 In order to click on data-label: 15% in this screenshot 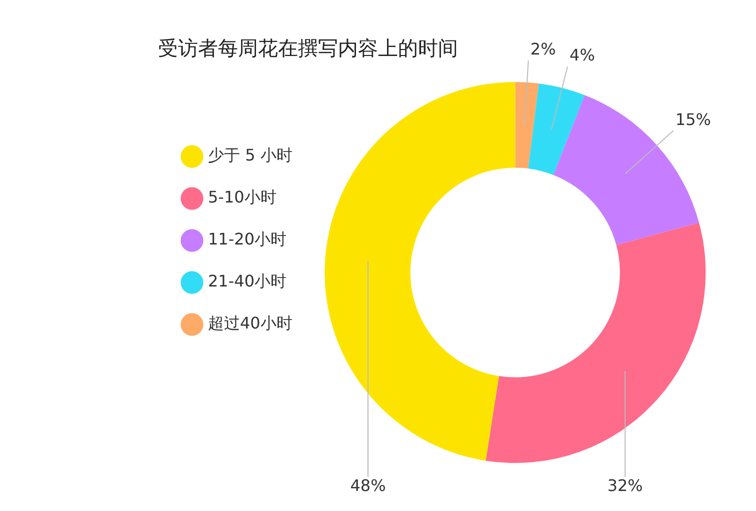, I will do `click(693, 119)`.